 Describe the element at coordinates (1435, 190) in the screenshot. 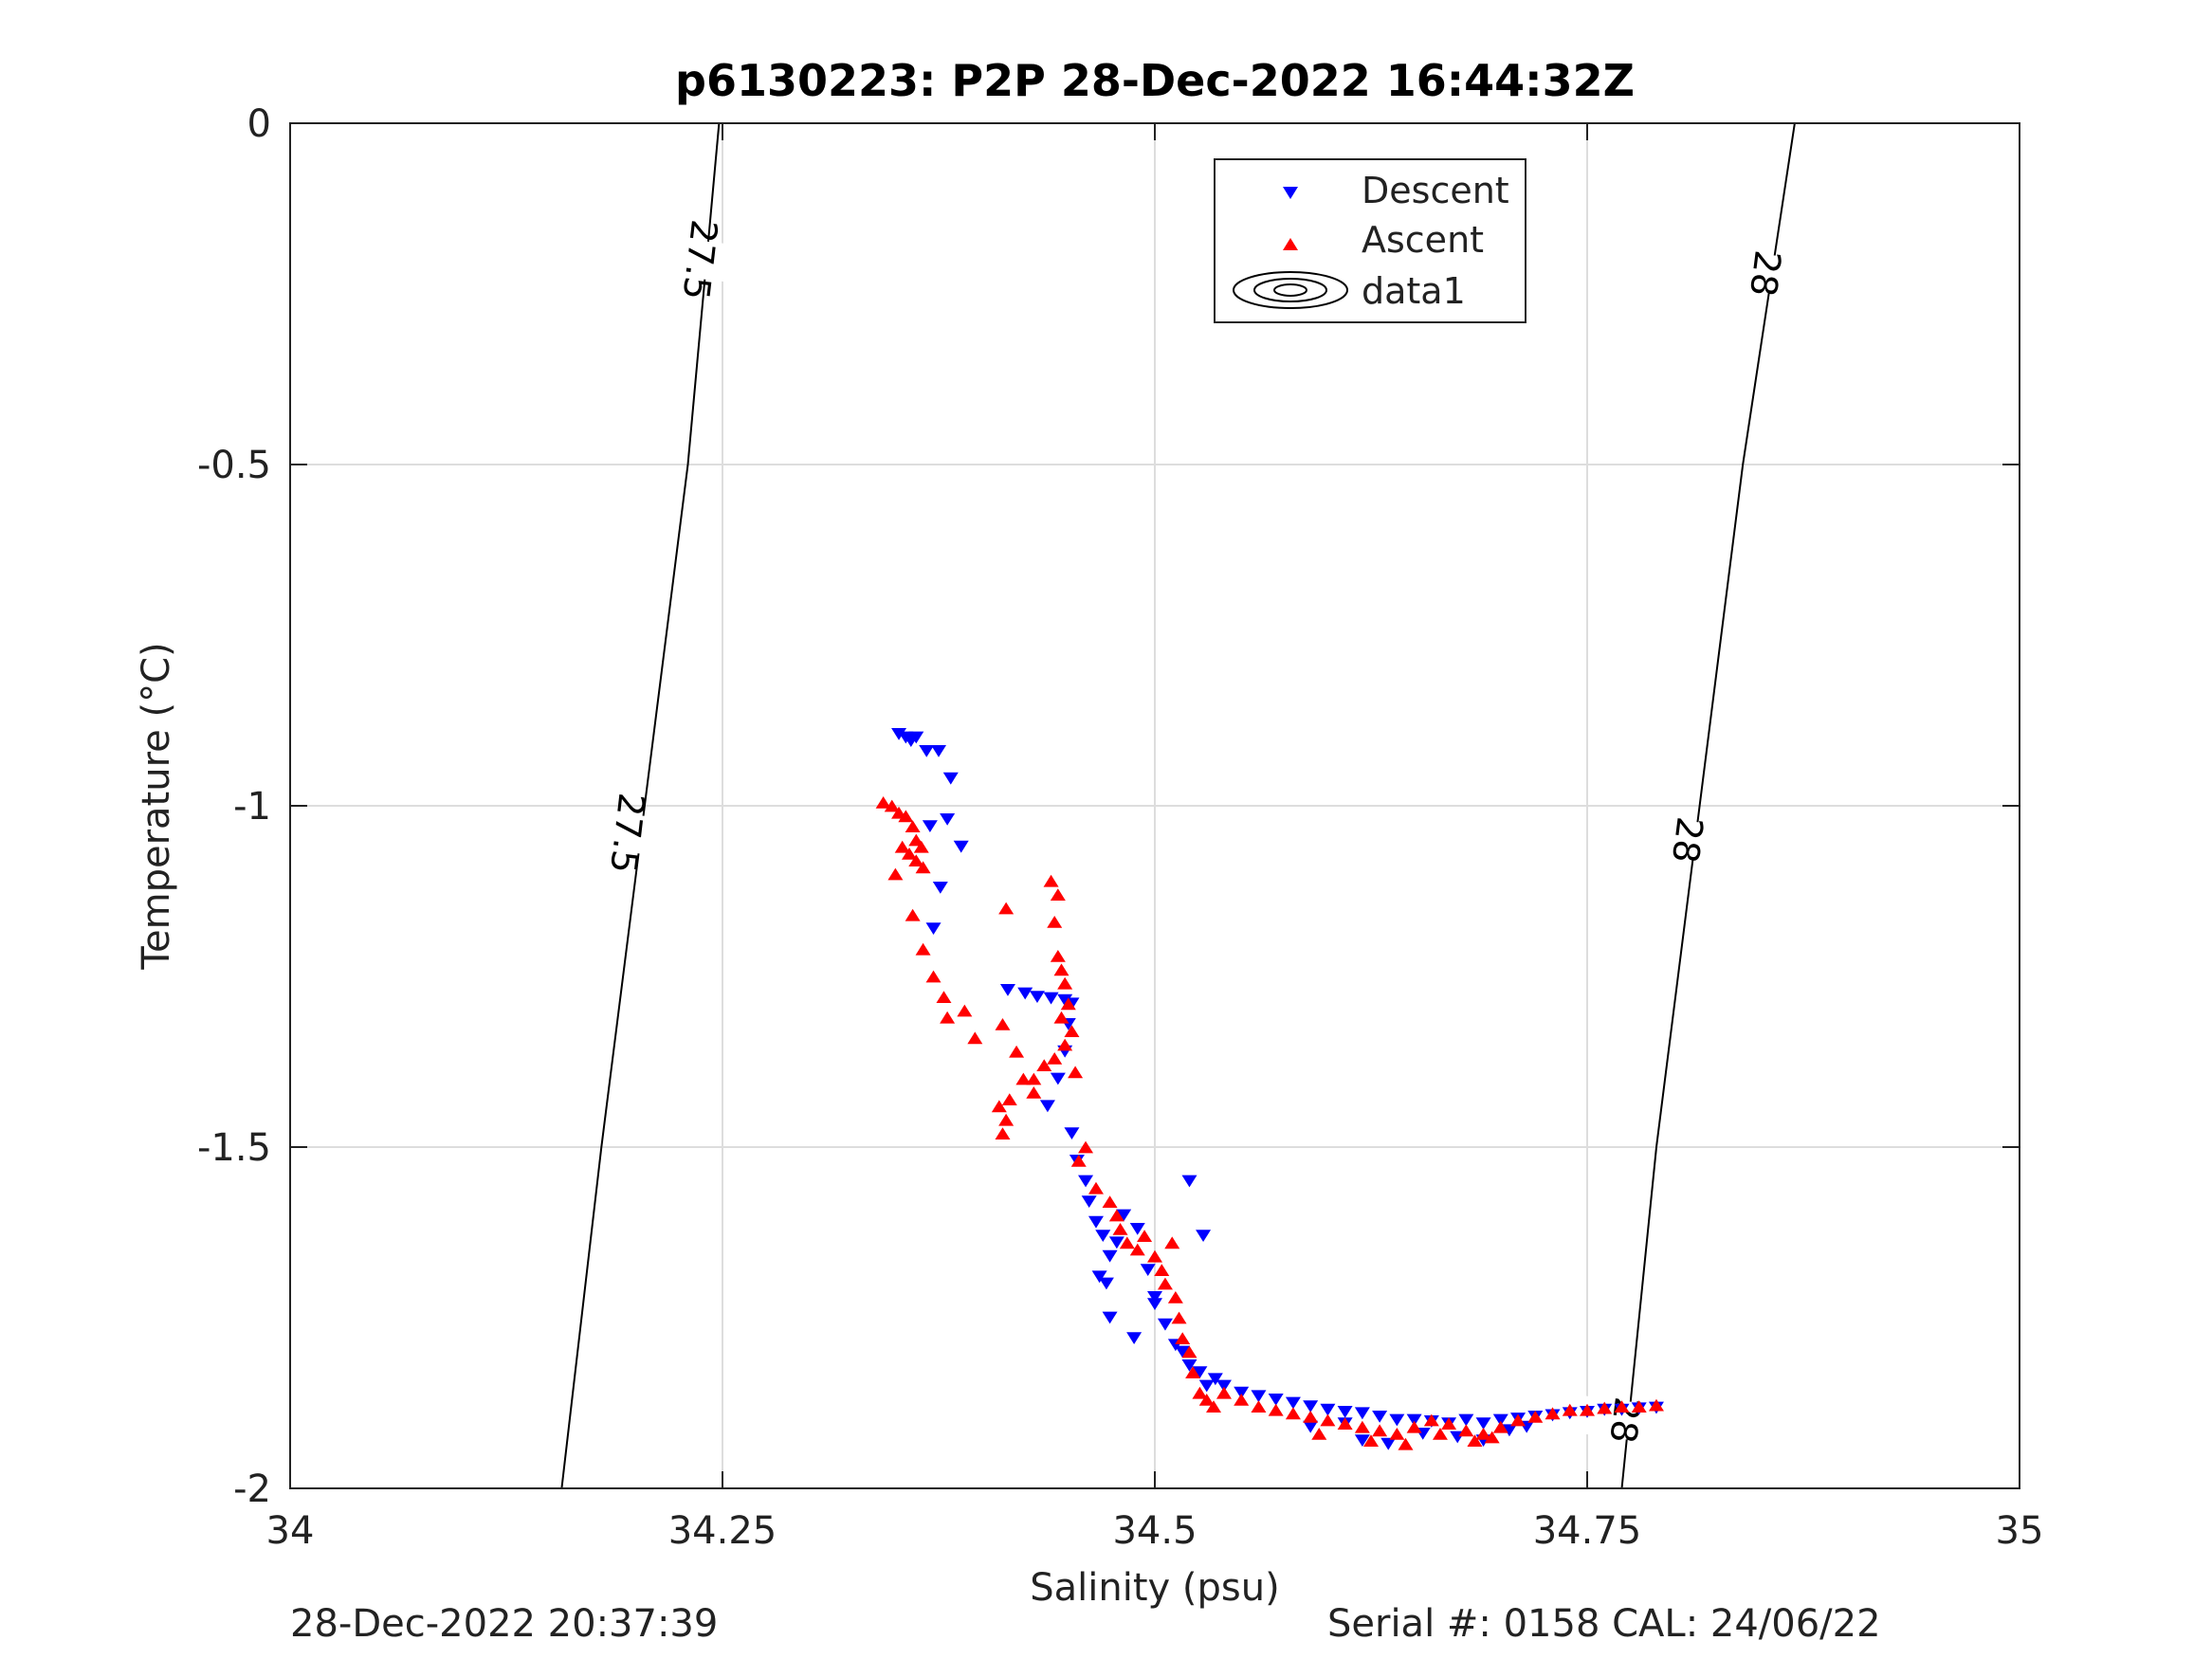

I see `legend-descent-label: Descent` at that location.